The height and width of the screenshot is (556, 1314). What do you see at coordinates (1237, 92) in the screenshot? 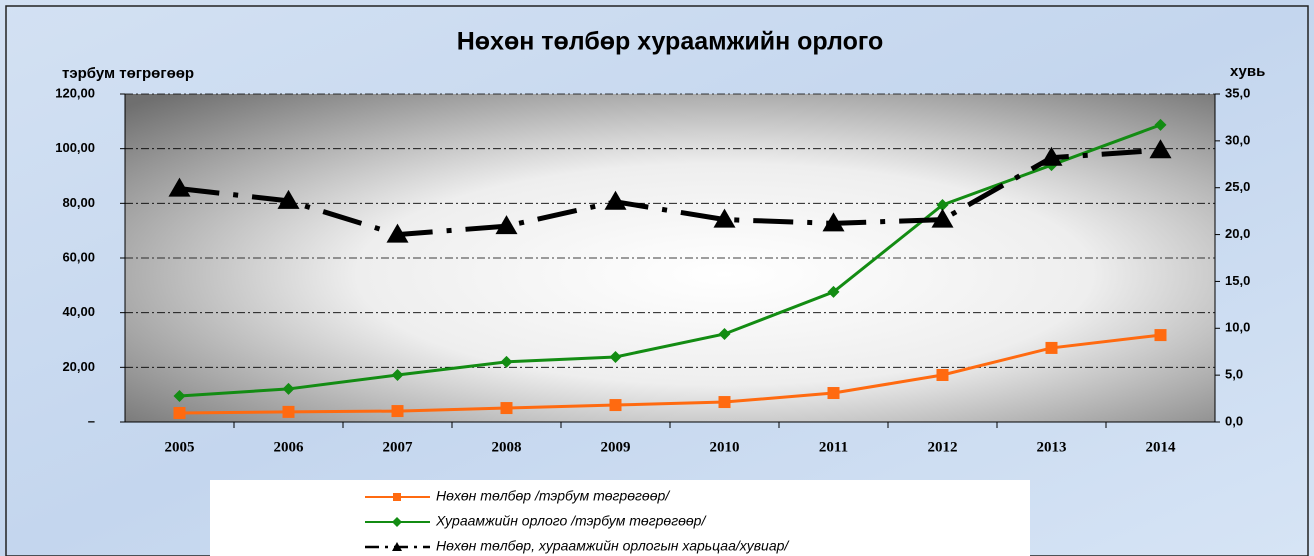
I see `y2-tick-label: 35,0` at bounding box center [1237, 92].